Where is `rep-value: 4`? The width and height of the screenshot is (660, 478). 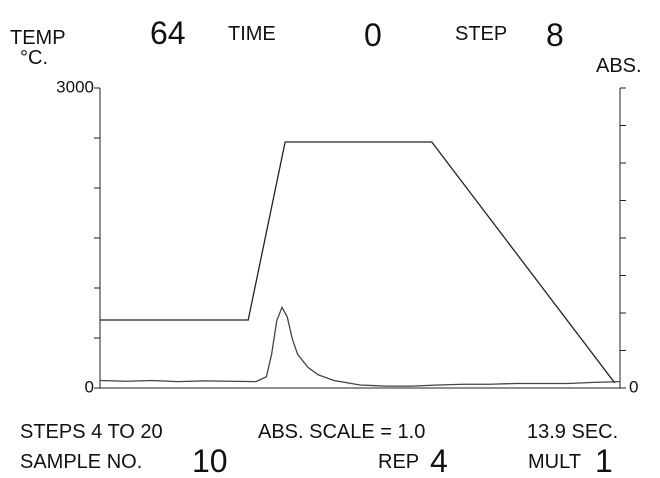 rep-value: 4 is located at coordinates (439, 460).